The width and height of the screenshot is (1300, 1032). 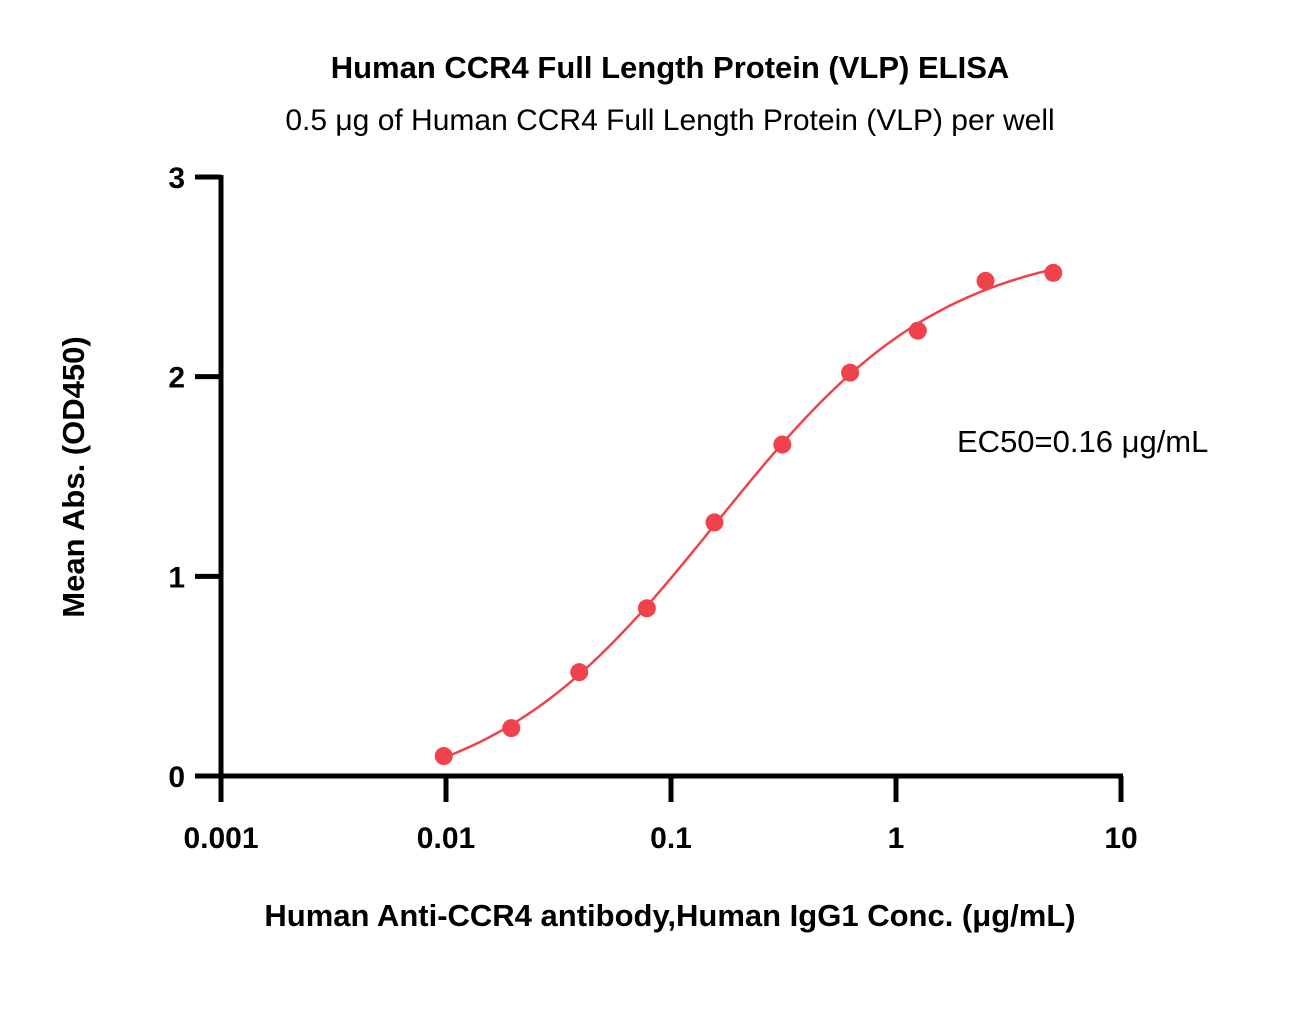 I want to click on x-tick-label: 10, so click(x=1120, y=838).